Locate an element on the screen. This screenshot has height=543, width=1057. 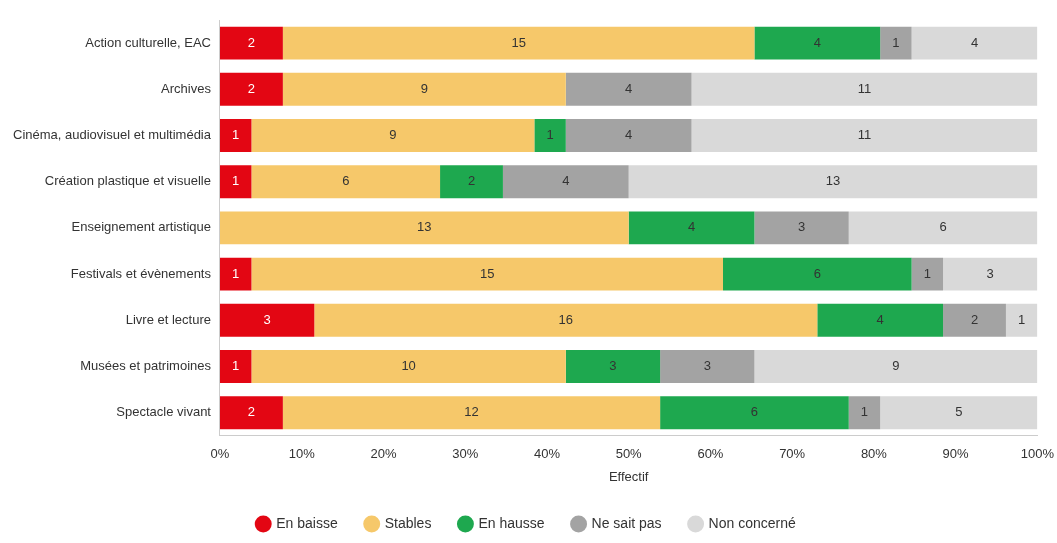
x2-tick-label: 10% is located at coordinates (302, 454).